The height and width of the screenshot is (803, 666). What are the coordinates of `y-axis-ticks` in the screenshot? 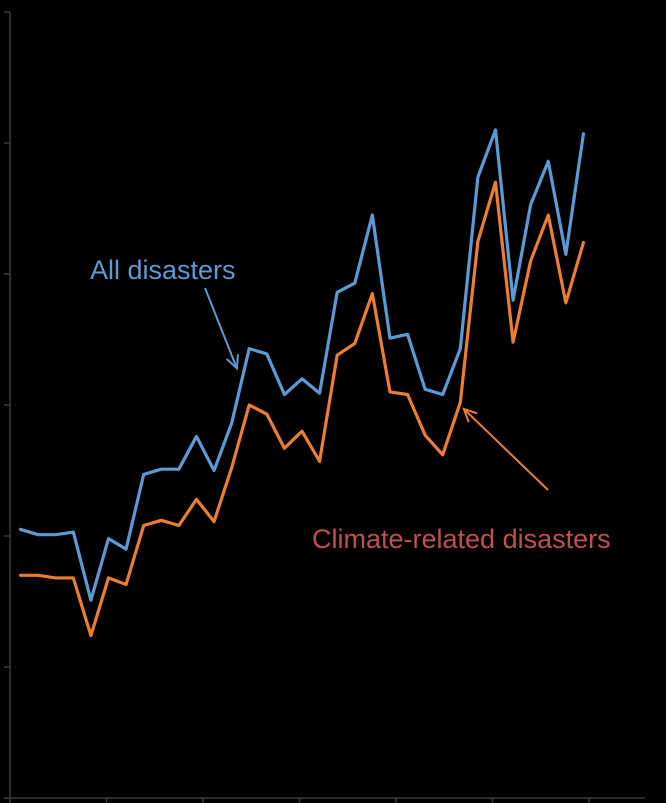 It's located at (7, 405).